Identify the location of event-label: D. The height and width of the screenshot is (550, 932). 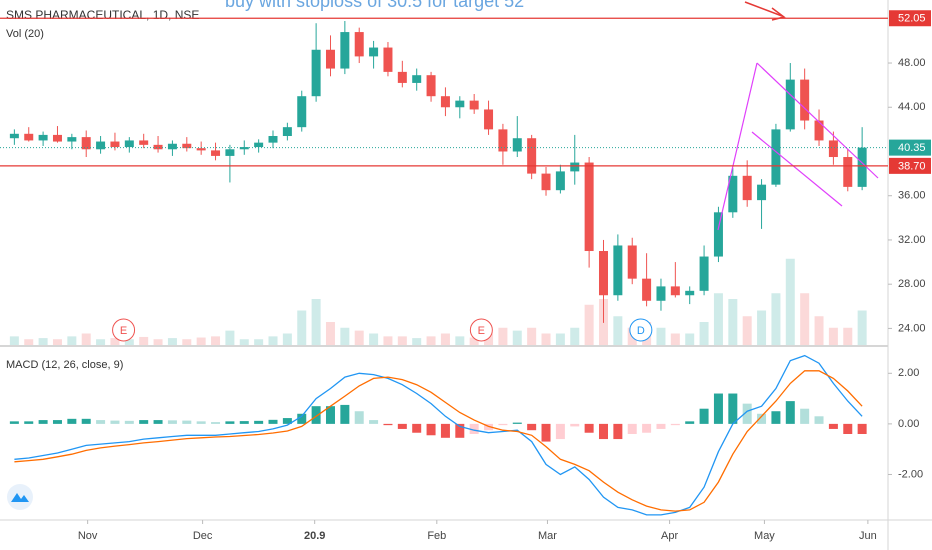
(641, 331).